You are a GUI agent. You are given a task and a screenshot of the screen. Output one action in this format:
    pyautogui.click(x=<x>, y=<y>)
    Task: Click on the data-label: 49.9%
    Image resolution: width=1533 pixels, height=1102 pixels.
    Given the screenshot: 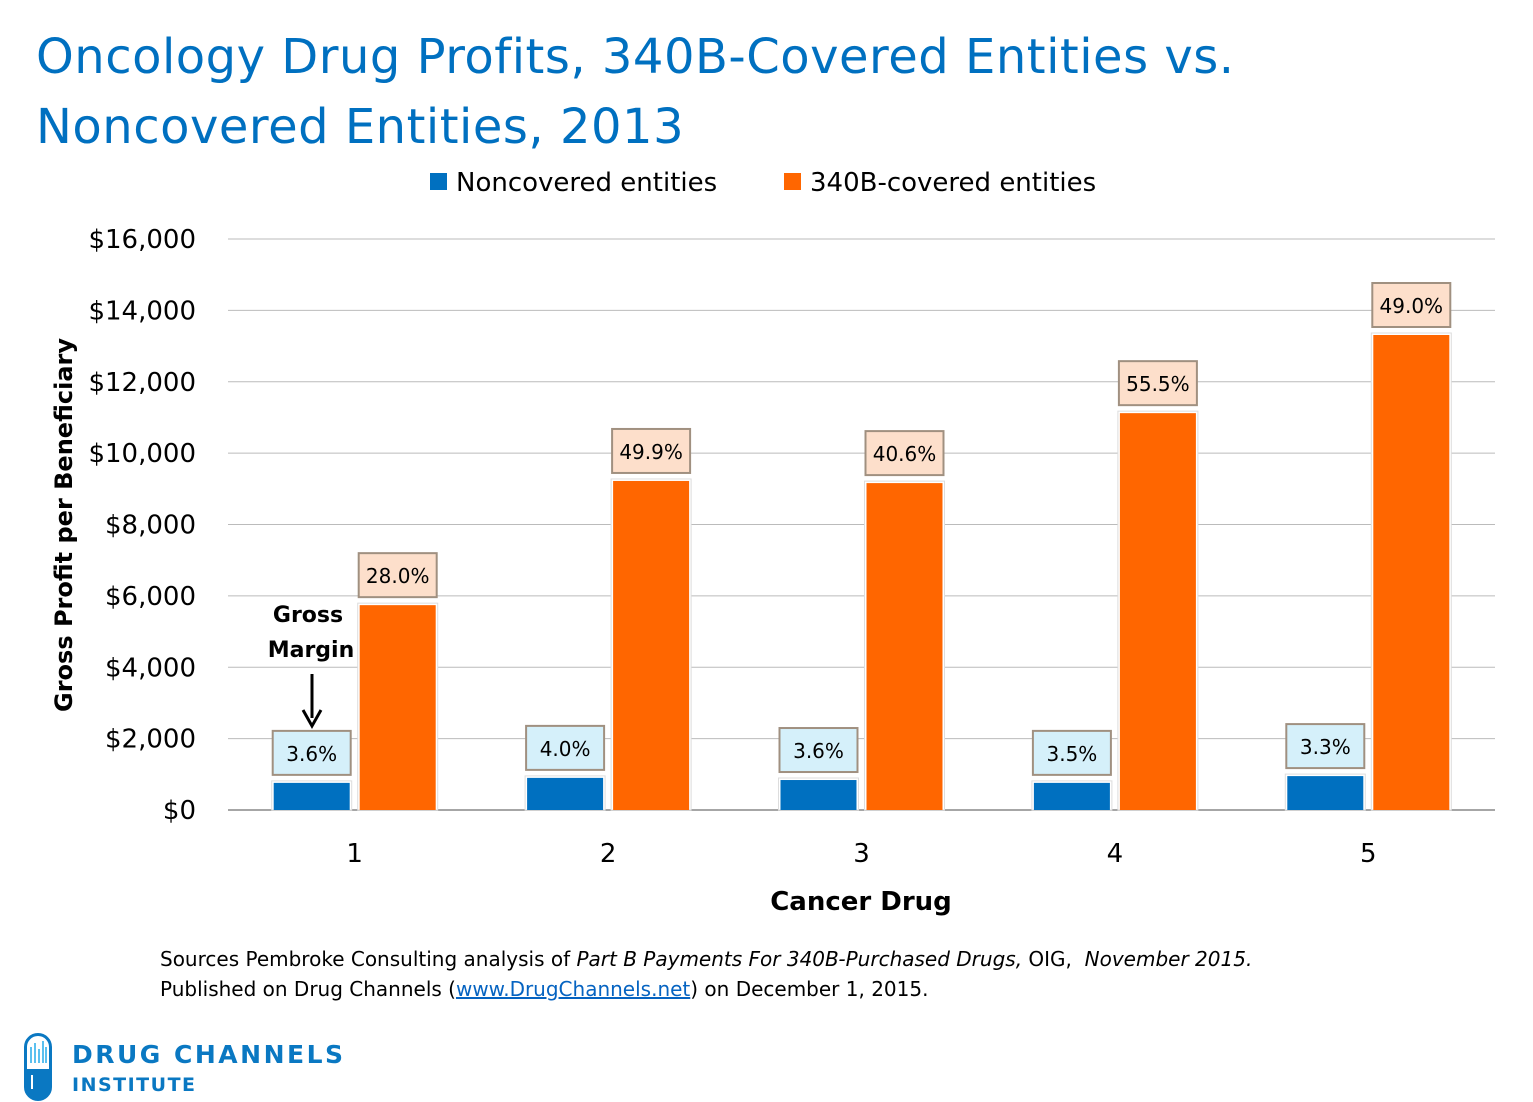 What is the action you would take?
    pyautogui.click(x=651, y=452)
    